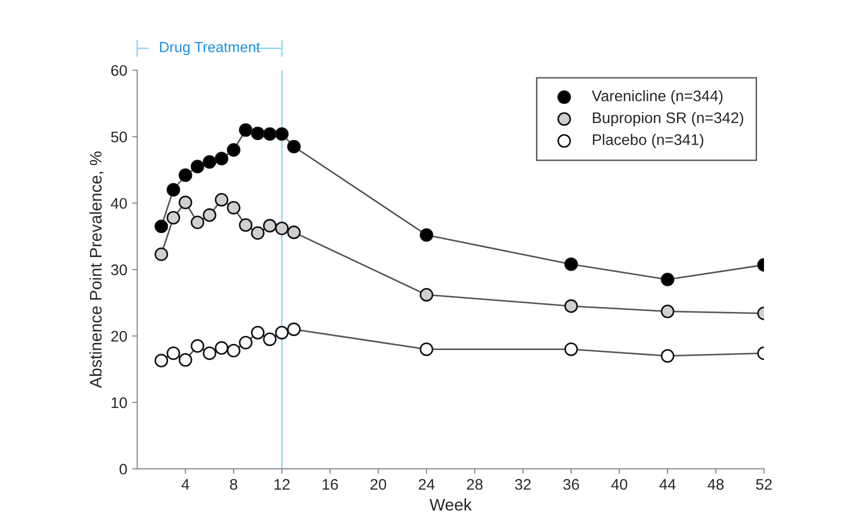  Describe the element at coordinates (330, 484) in the screenshot. I see `x-tick-label: 16` at that location.